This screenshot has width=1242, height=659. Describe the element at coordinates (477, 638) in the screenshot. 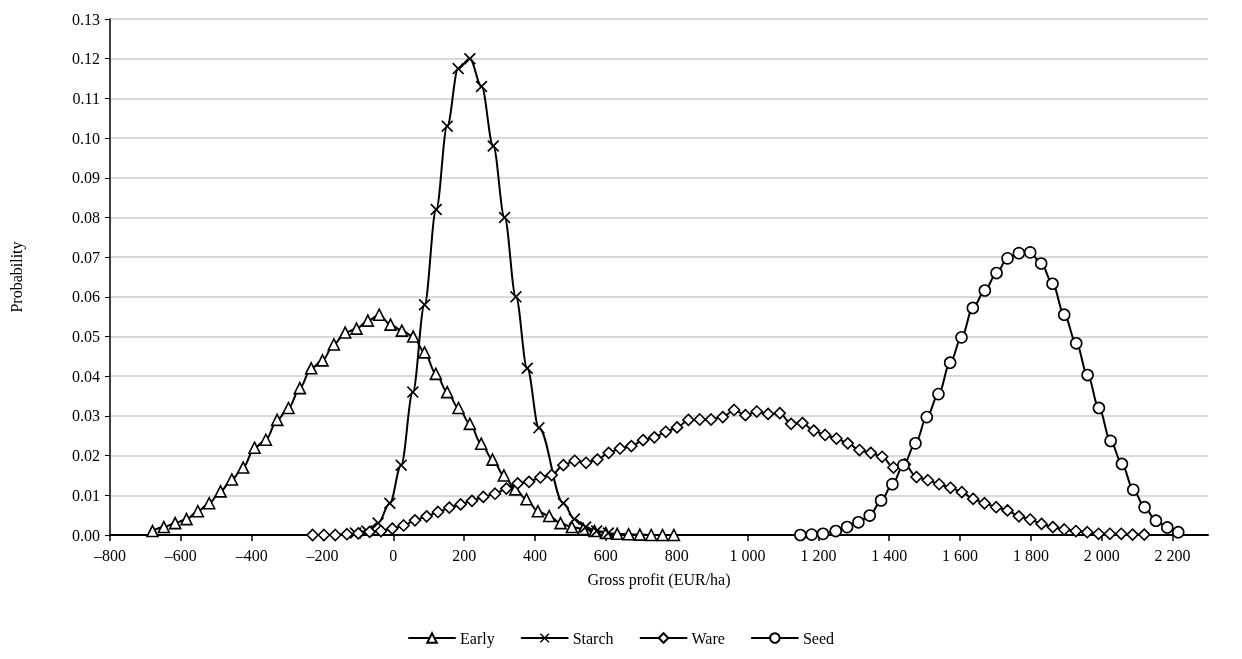

I see `legend-label: Early` at that location.